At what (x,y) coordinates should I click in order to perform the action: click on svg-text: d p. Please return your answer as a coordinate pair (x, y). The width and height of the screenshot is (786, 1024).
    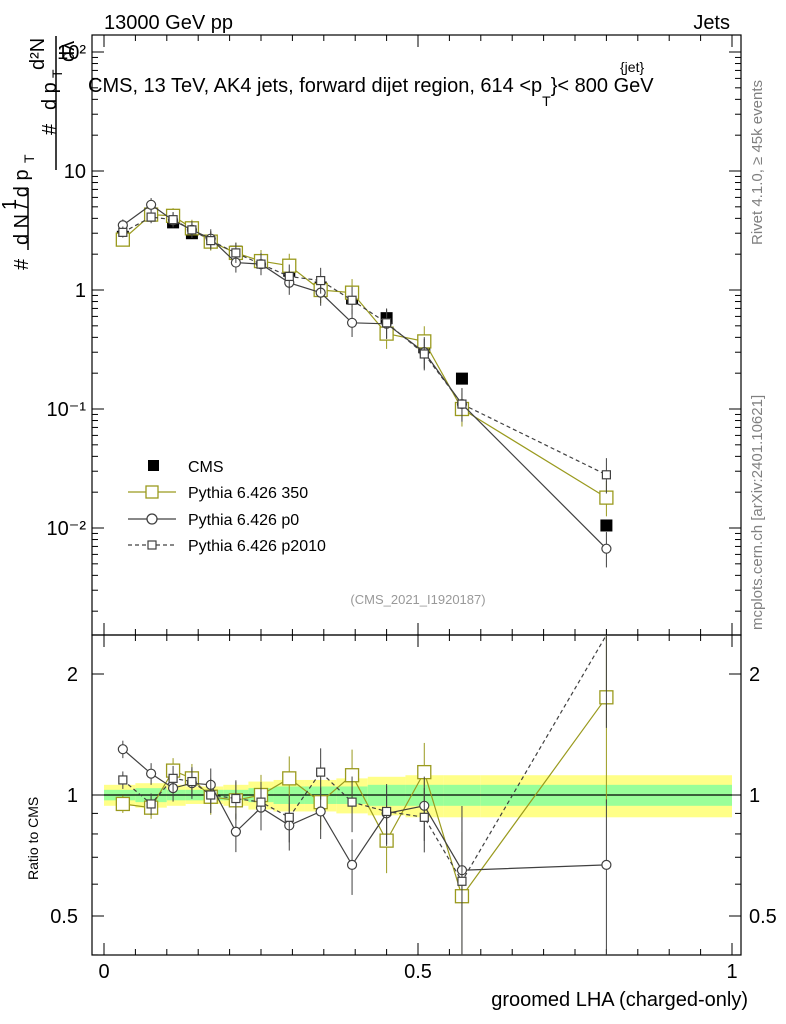
    Looking at the image, I should click on (50, 96).